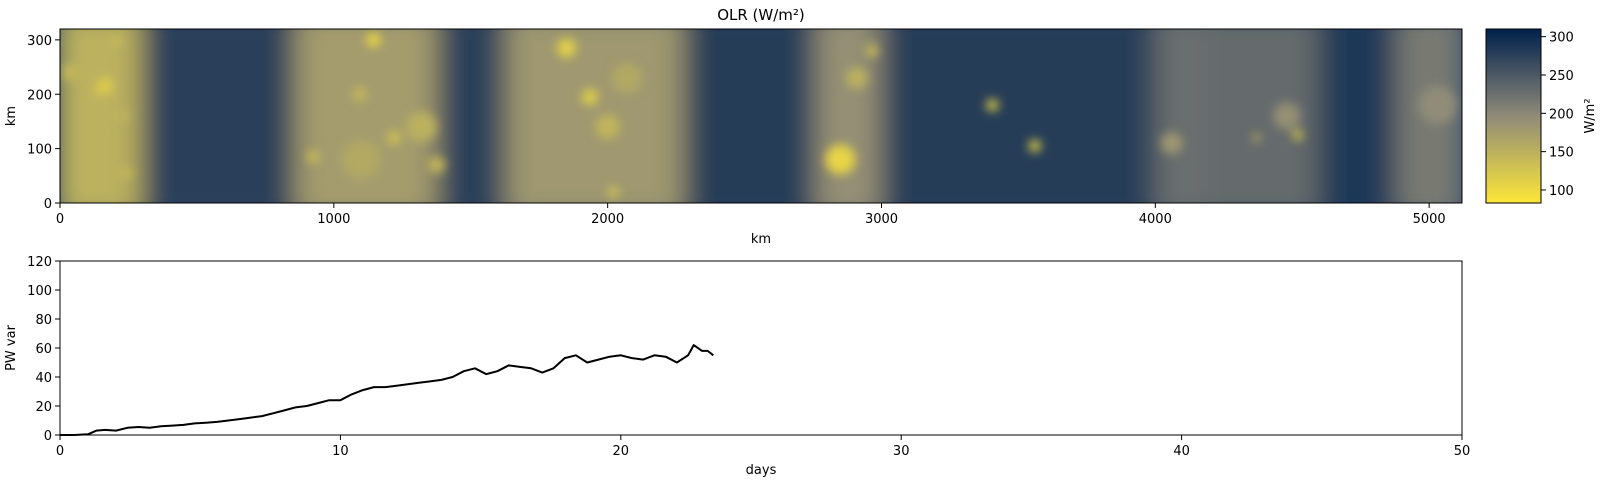 The width and height of the screenshot is (1600, 480). What do you see at coordinates (881, 219) in the screenshot?
I see `heatmap-x-tick-label: 3000` at bounding box center [881, 219].